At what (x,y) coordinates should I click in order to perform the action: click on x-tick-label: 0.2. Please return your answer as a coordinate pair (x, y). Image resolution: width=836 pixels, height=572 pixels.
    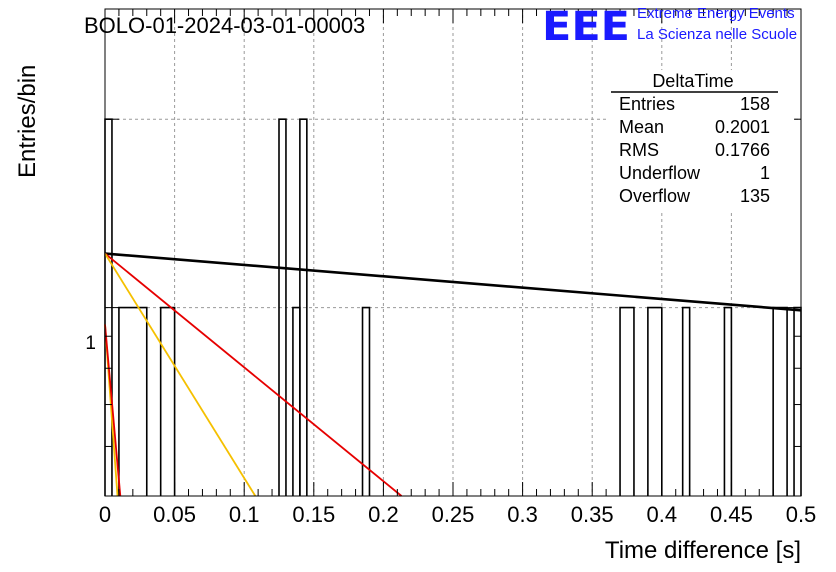
    Looking at the image, I should click on (383, 514).